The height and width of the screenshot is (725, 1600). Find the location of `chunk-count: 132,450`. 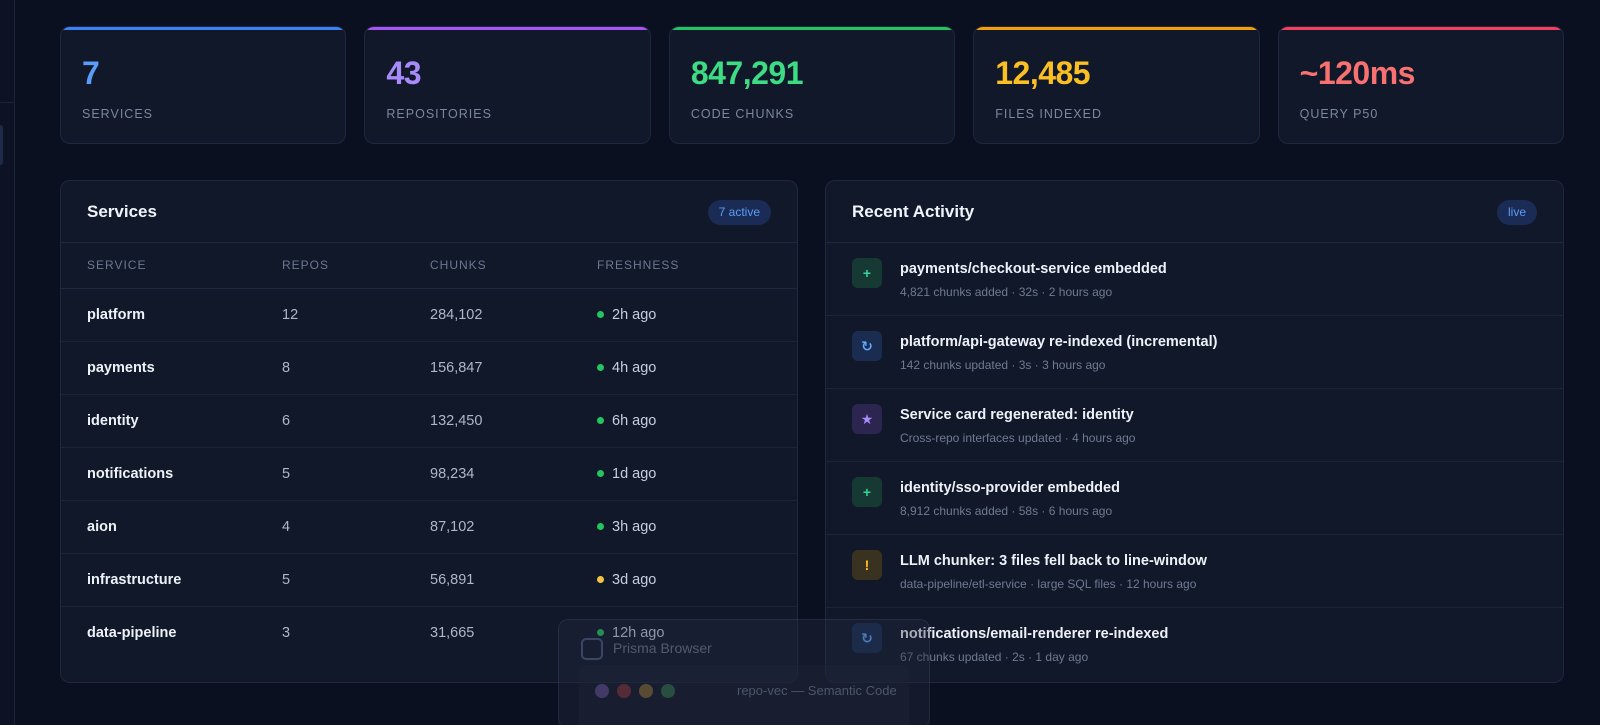

chunk-count: 132,450 is located at coordinates (456, 420).